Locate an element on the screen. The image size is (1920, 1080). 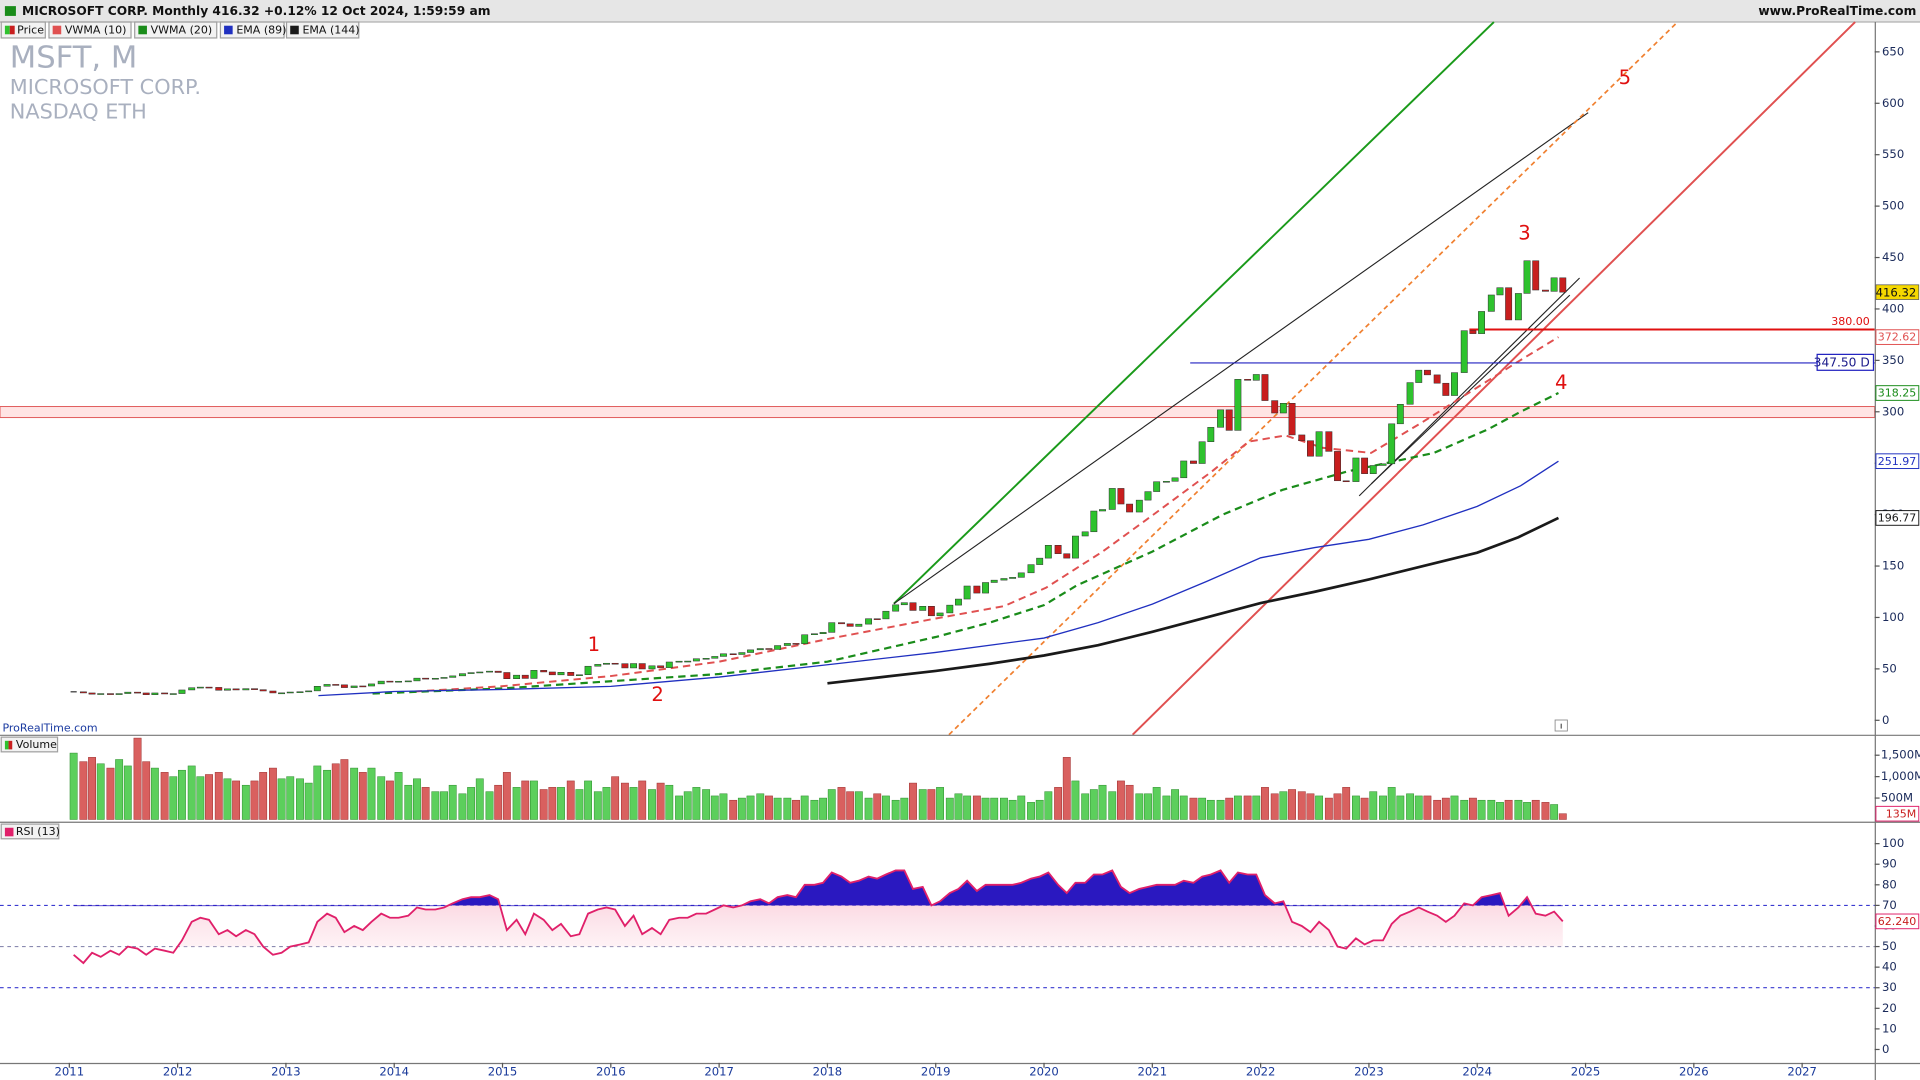
y-tick-label: 400 is located at coordinates (1893, 308).